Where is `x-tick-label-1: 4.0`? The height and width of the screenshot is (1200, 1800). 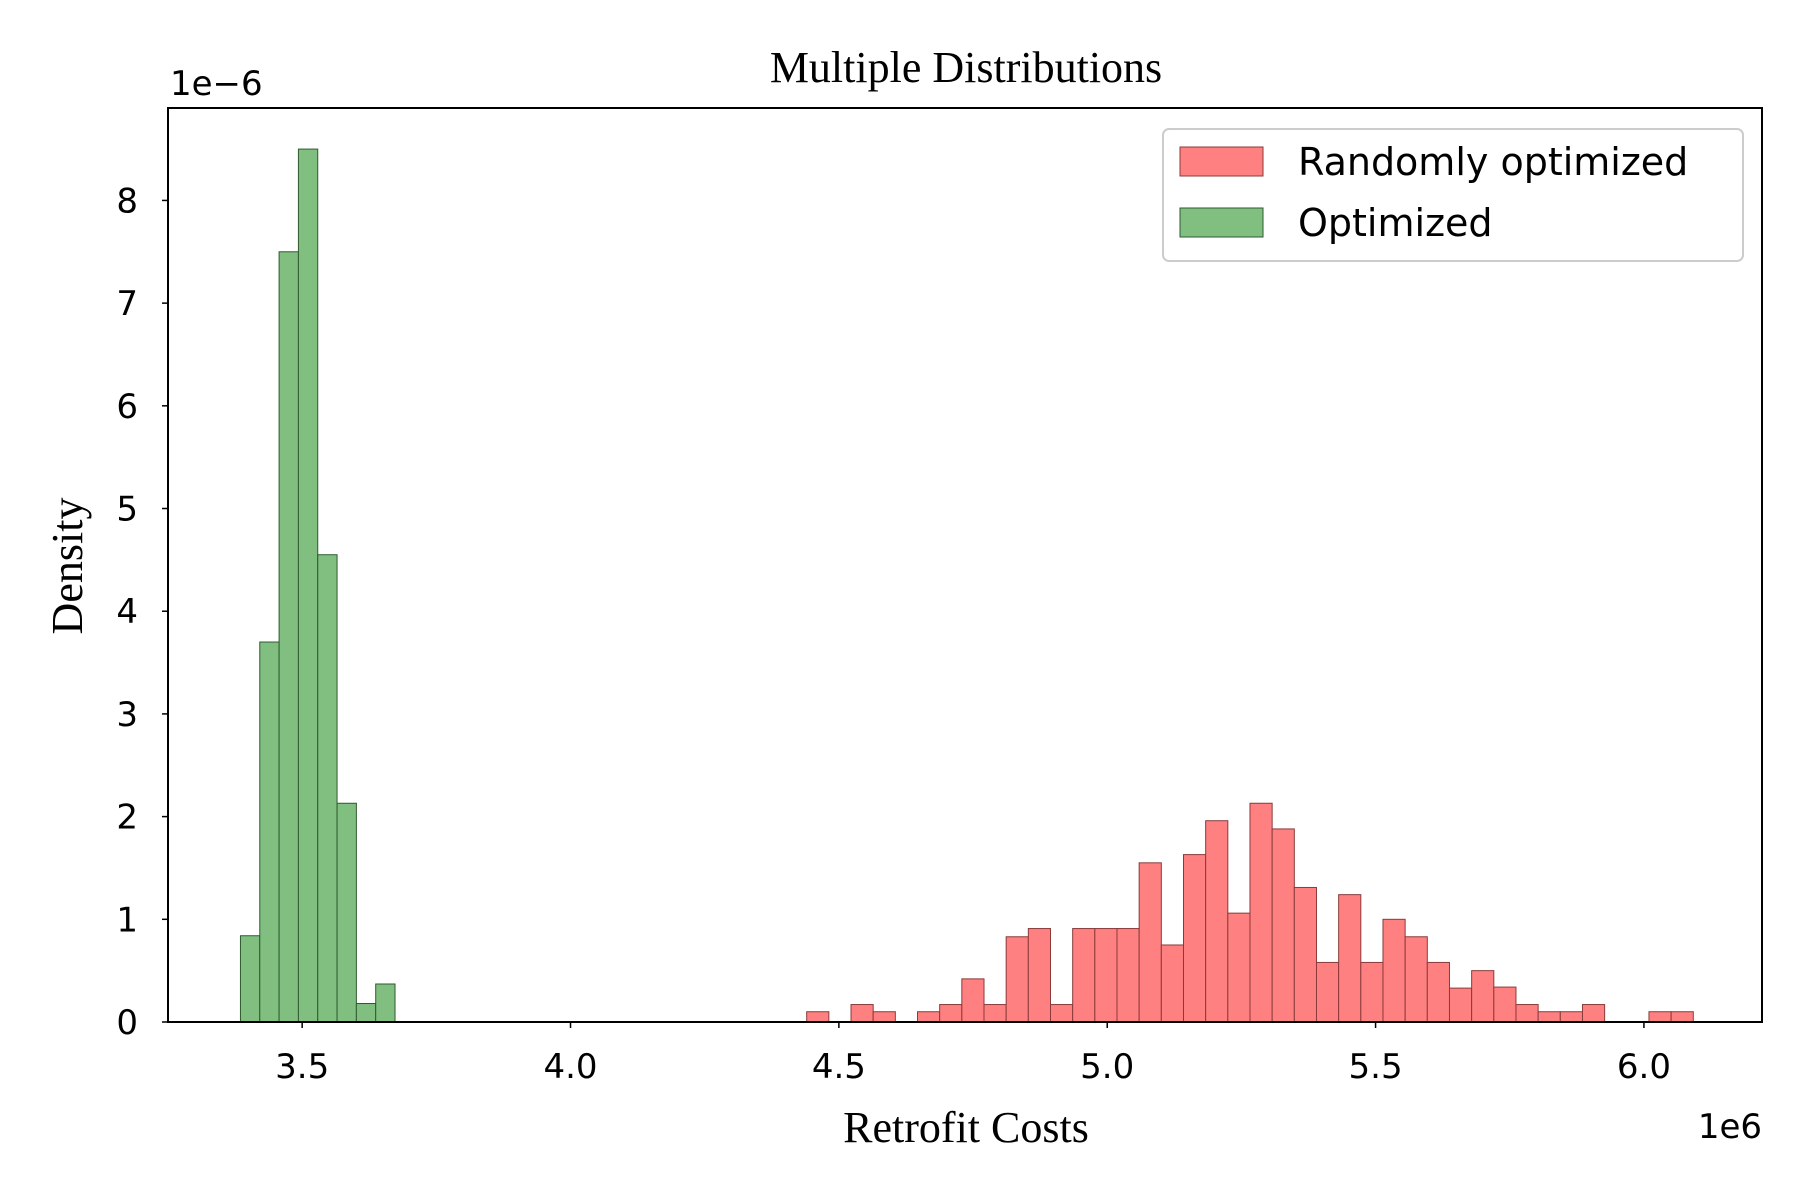 x-tick-label-1: 4.0 is located at coordinates (570, 1067).